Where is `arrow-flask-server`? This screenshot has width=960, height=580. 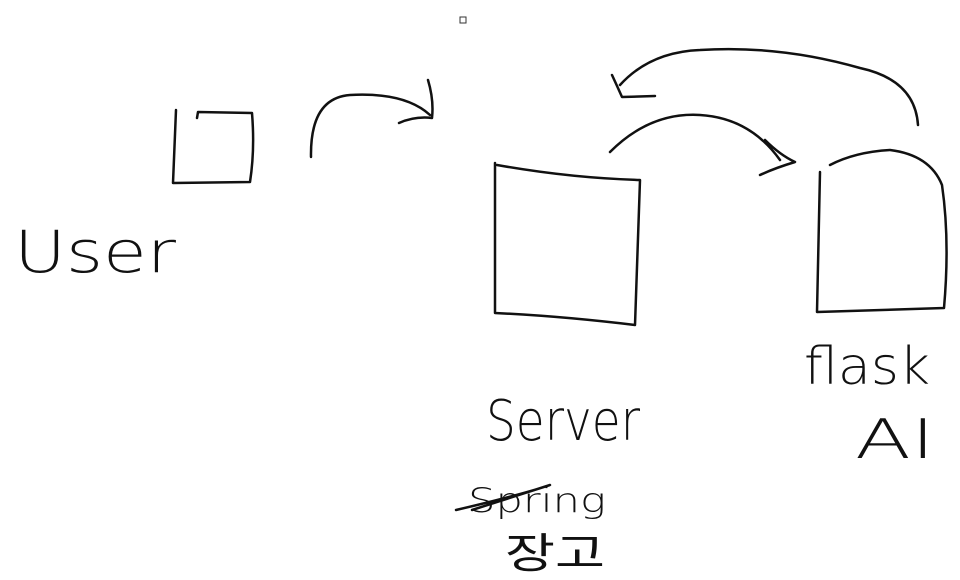
arrow-flask-server is located at coordinates (765, 87).